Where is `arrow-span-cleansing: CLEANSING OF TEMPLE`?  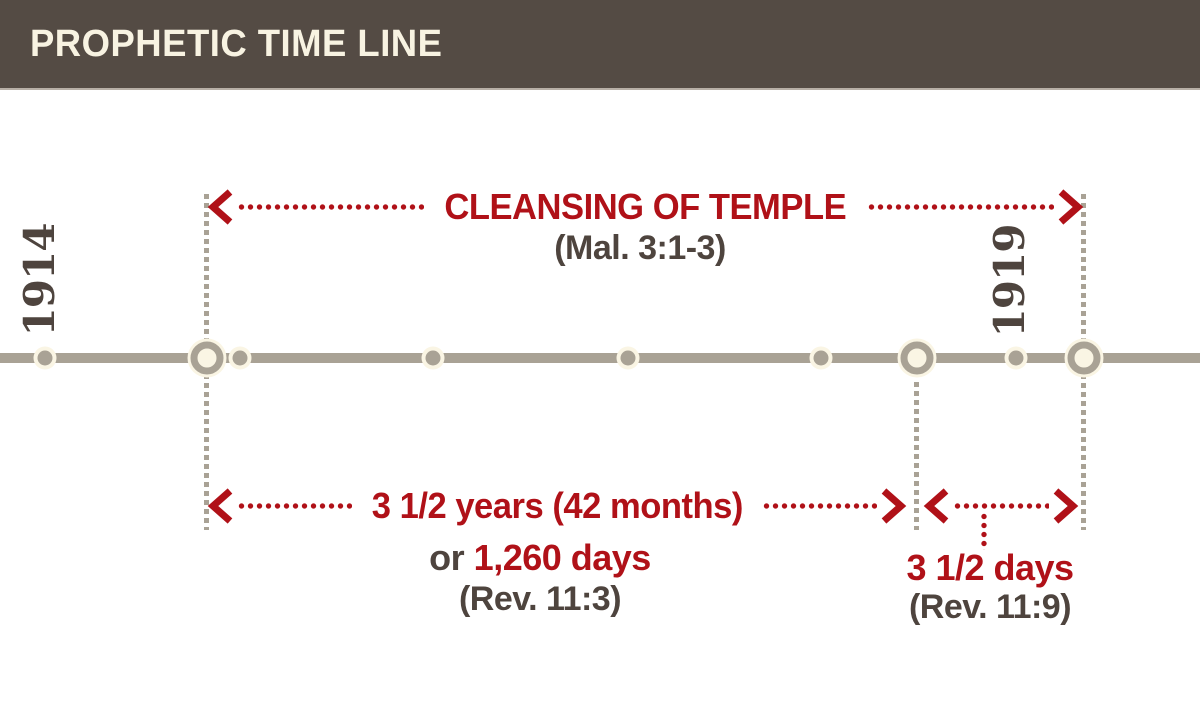 arrow-span-cleansing: CLEANSING OF TEMPLE is located at coordinates (645, 207).